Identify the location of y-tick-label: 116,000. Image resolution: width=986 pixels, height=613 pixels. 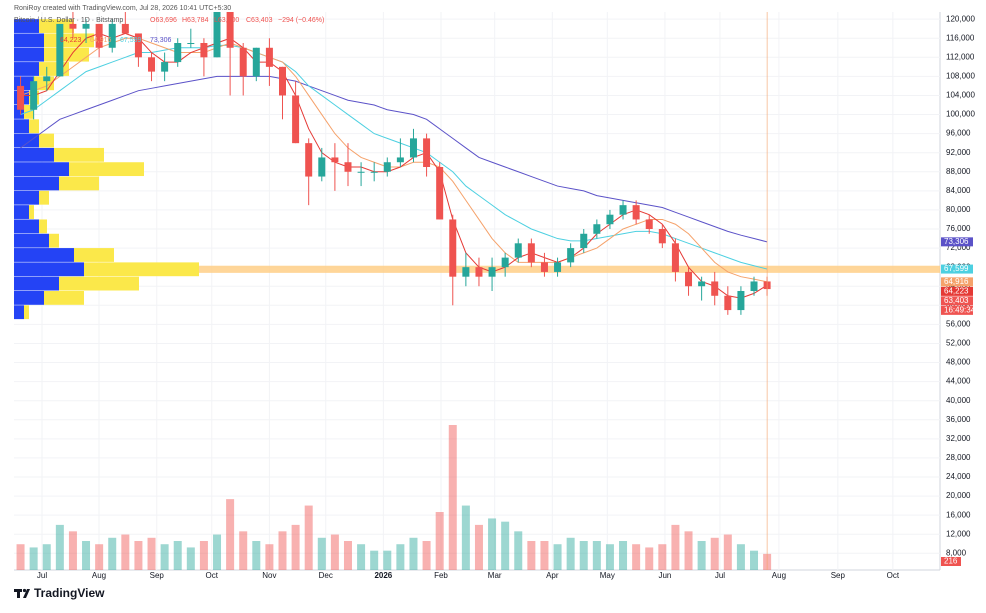
(960, 37).